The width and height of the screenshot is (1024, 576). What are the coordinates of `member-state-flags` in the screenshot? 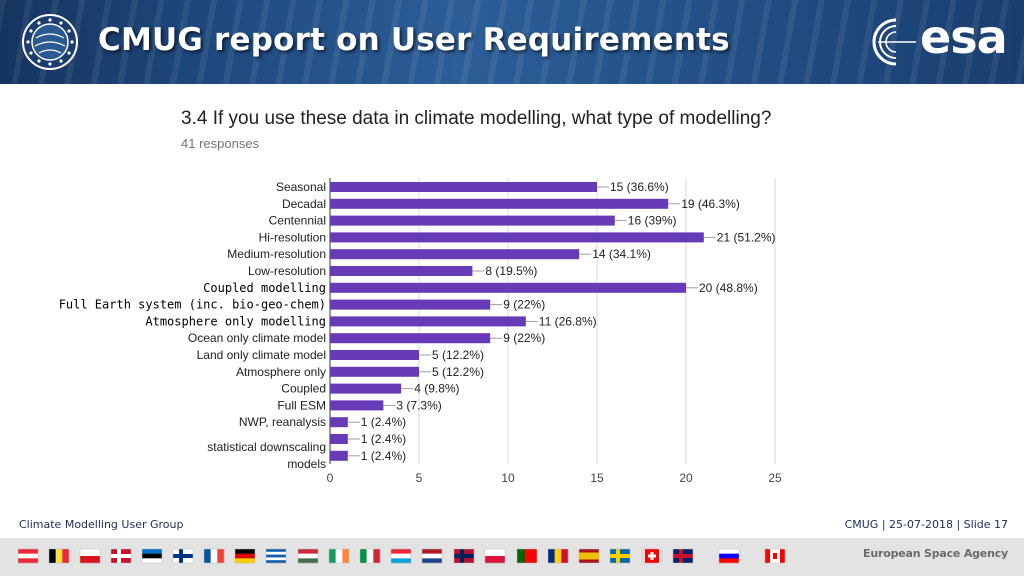 It's located at (402, 556).